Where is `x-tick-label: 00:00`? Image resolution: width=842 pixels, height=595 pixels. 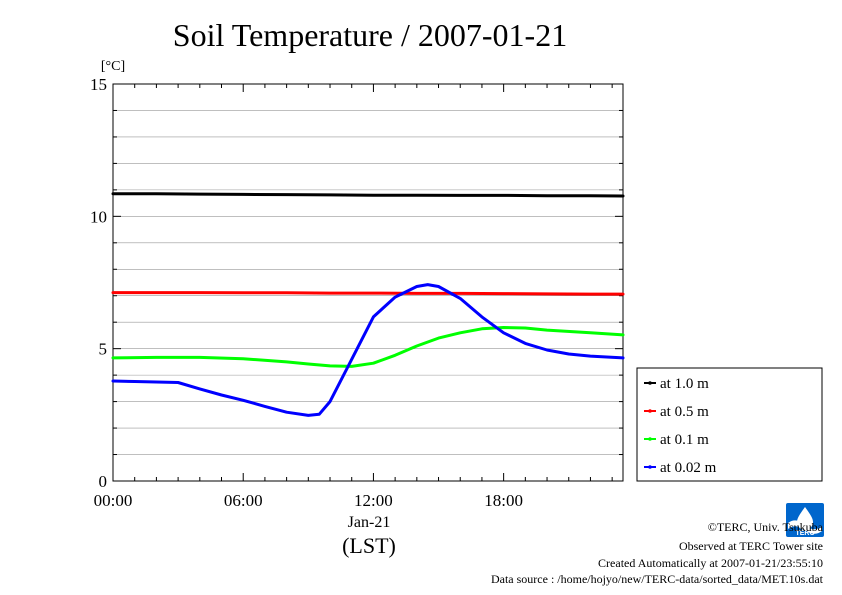
x-tick-label: 00:00 is located at coordinates (113, 500).